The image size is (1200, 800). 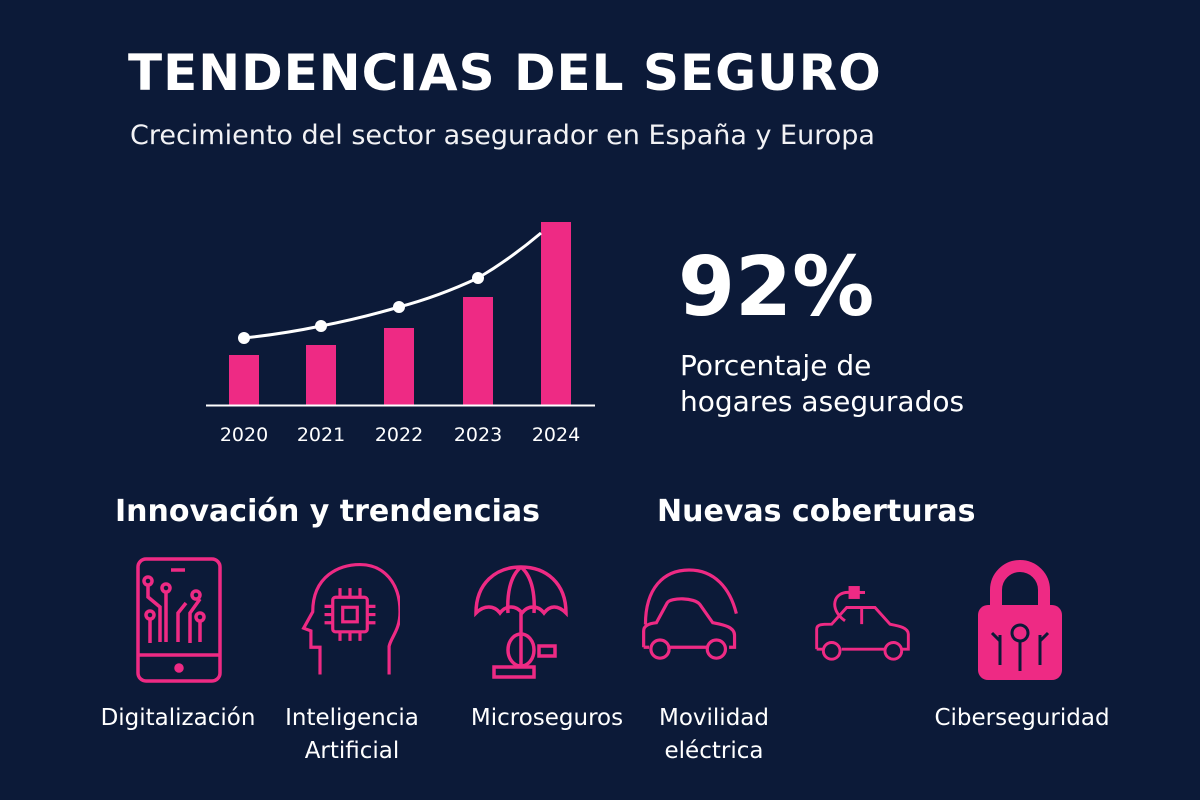 I want to click on bar-2022, so click(x=399, y=366).